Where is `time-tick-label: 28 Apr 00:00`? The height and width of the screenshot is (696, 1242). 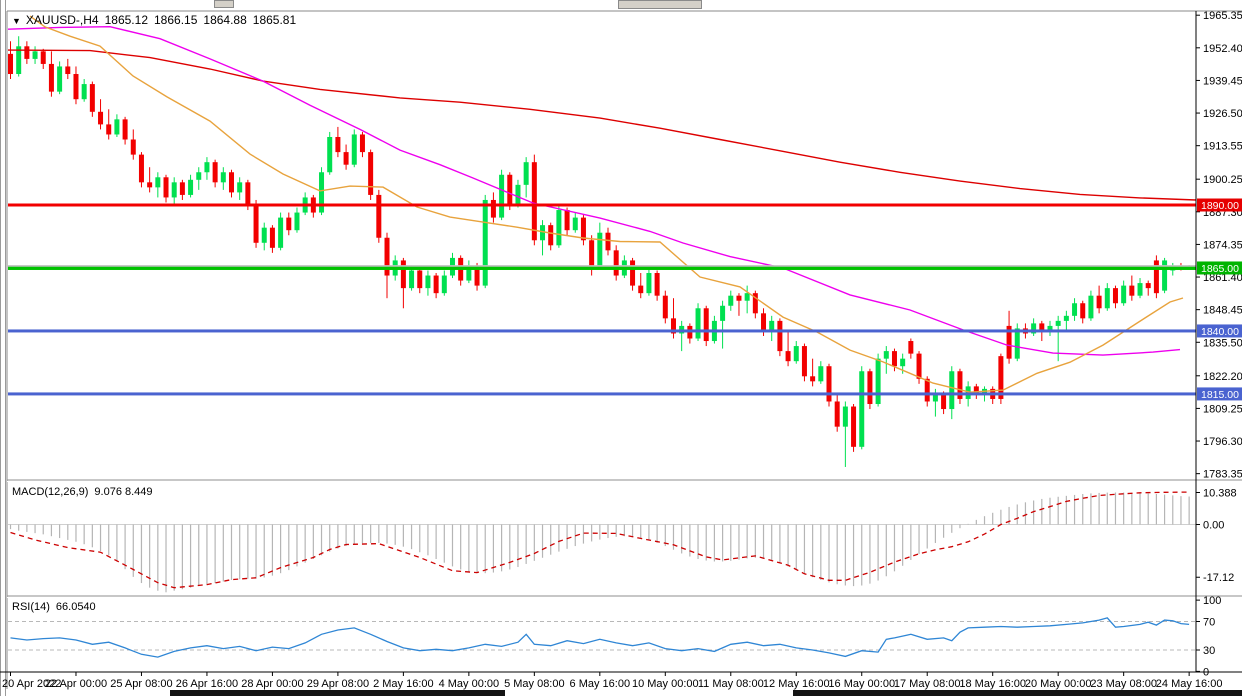 time-tick-label: 28 Apr 00:00 is located at coordinates (272, 684).